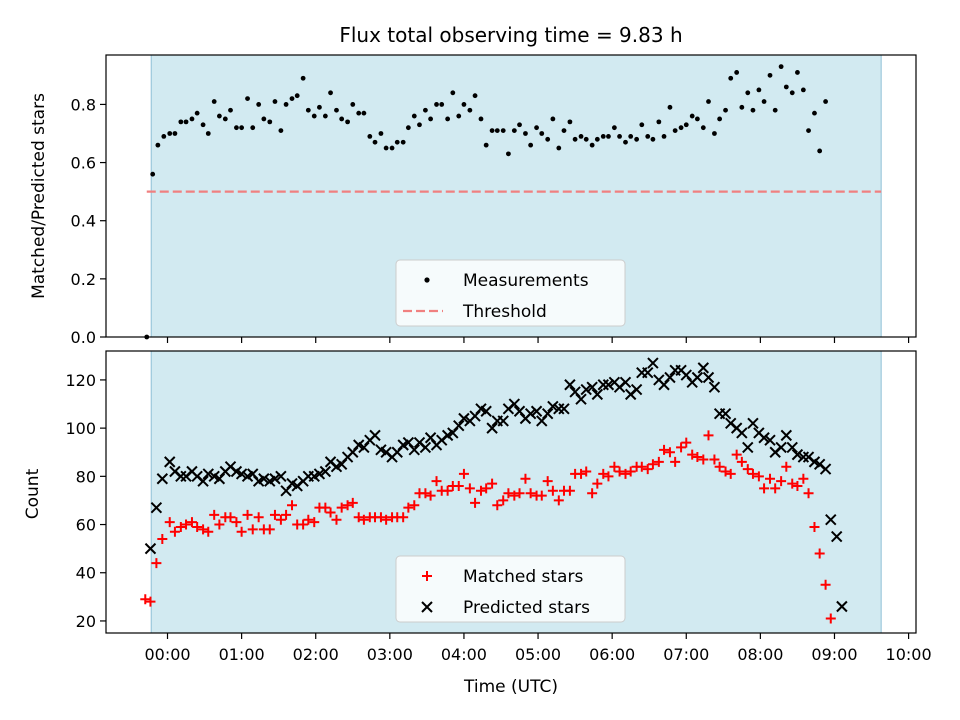  Describe the element at coordinates (760, 654) in the screenshot. I see `x-tick-label: 08:00` at that location.